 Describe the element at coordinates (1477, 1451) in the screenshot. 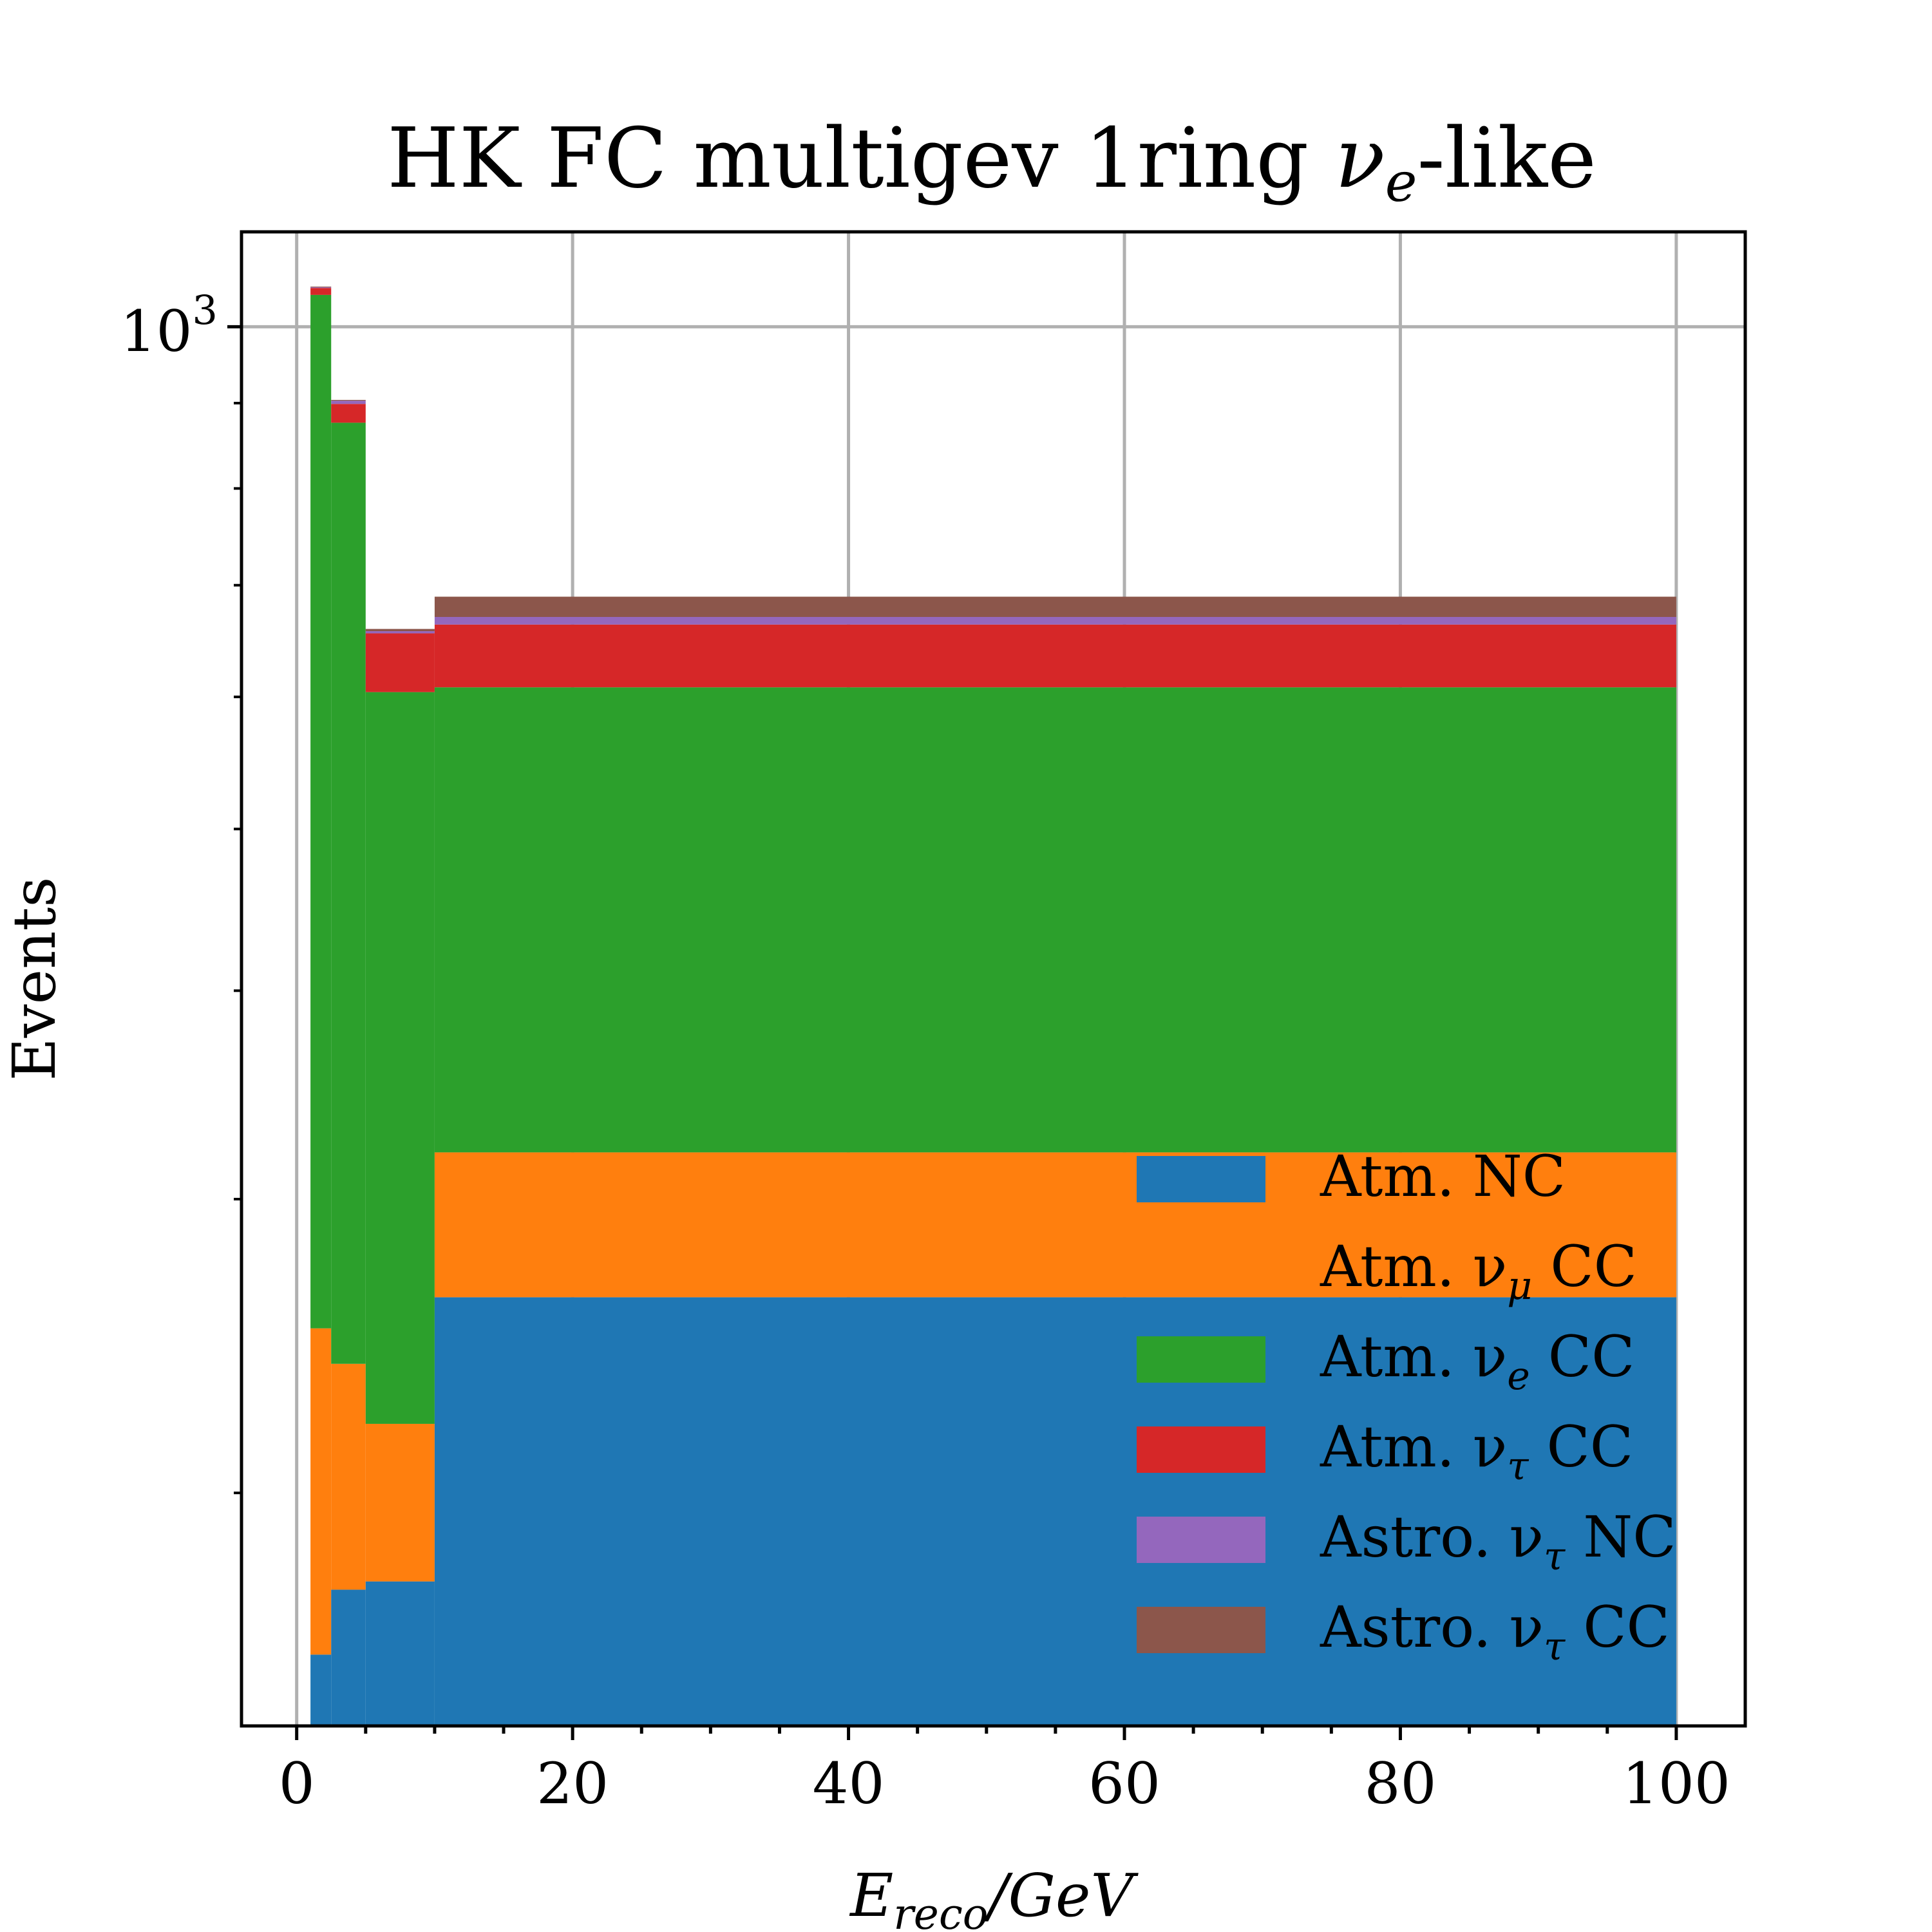

I see `legend-label-3: Atm. ντ CC` at that location.